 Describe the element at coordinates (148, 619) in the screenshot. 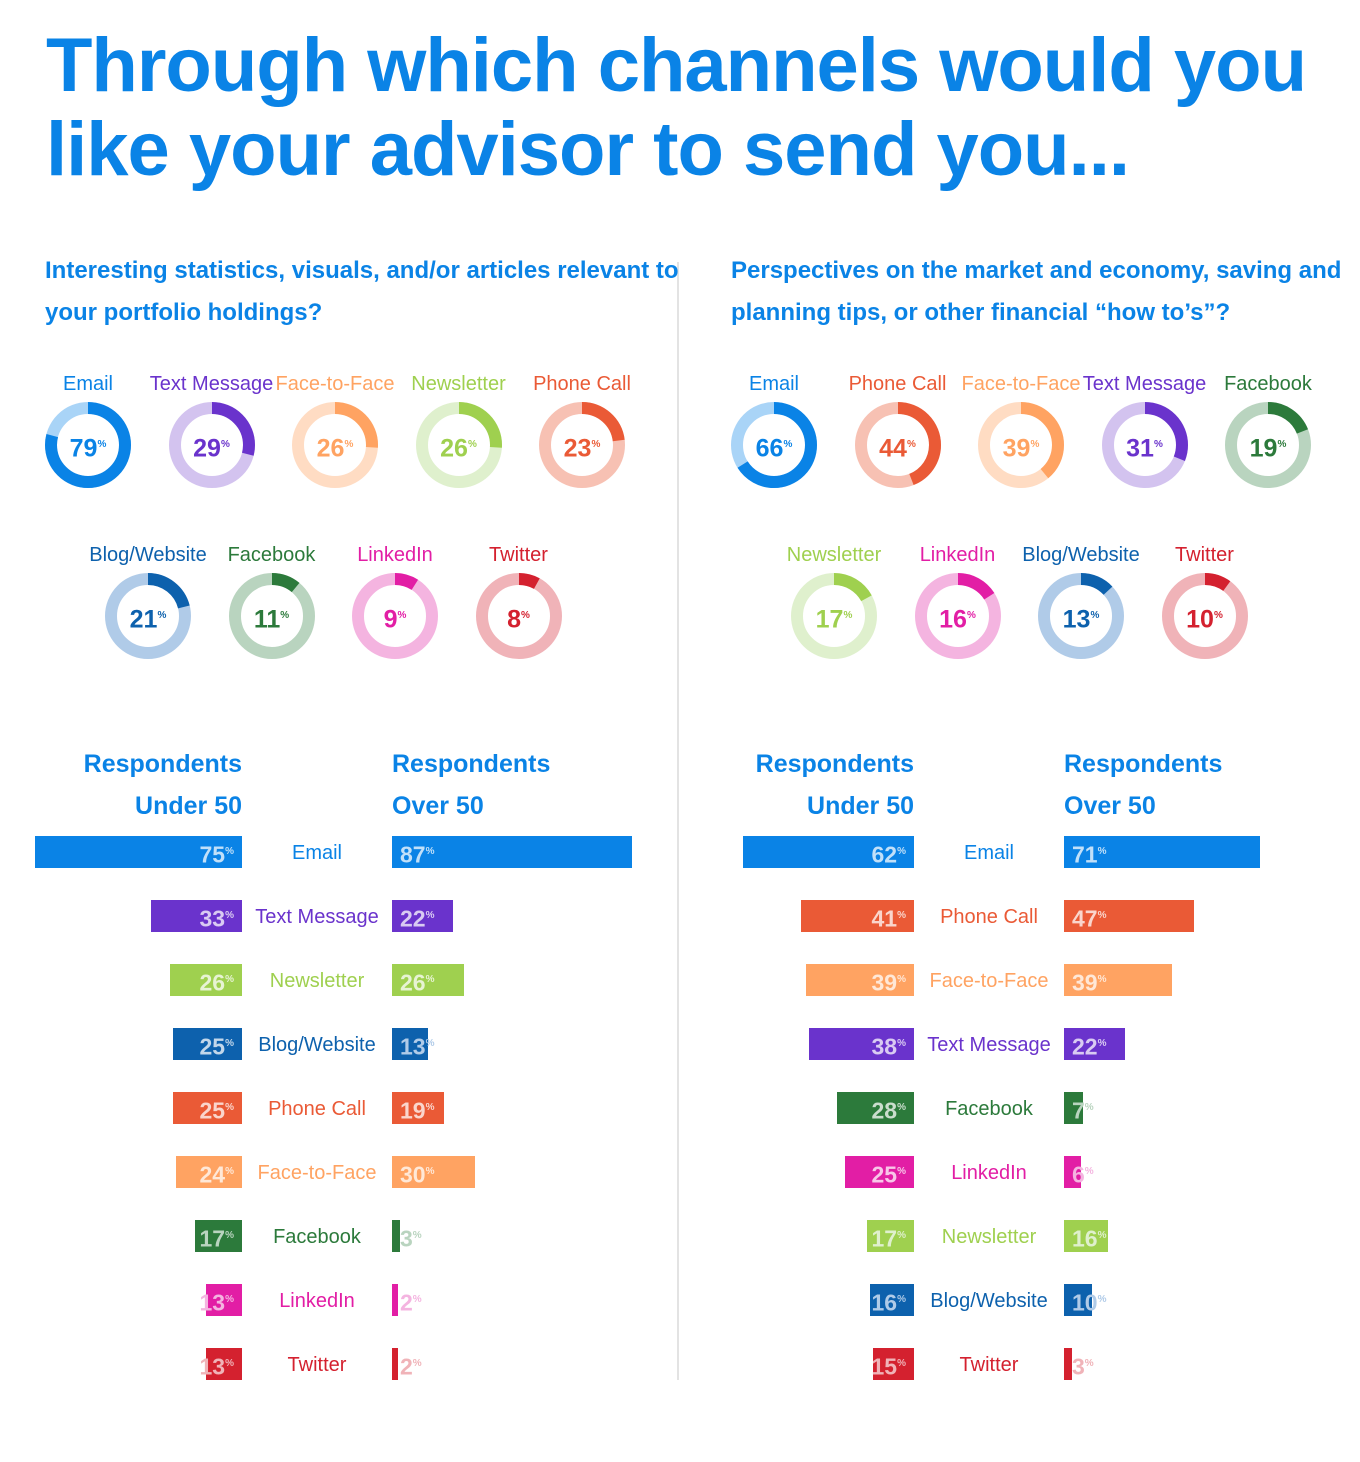

I see `donut-value: 21%` at that location.